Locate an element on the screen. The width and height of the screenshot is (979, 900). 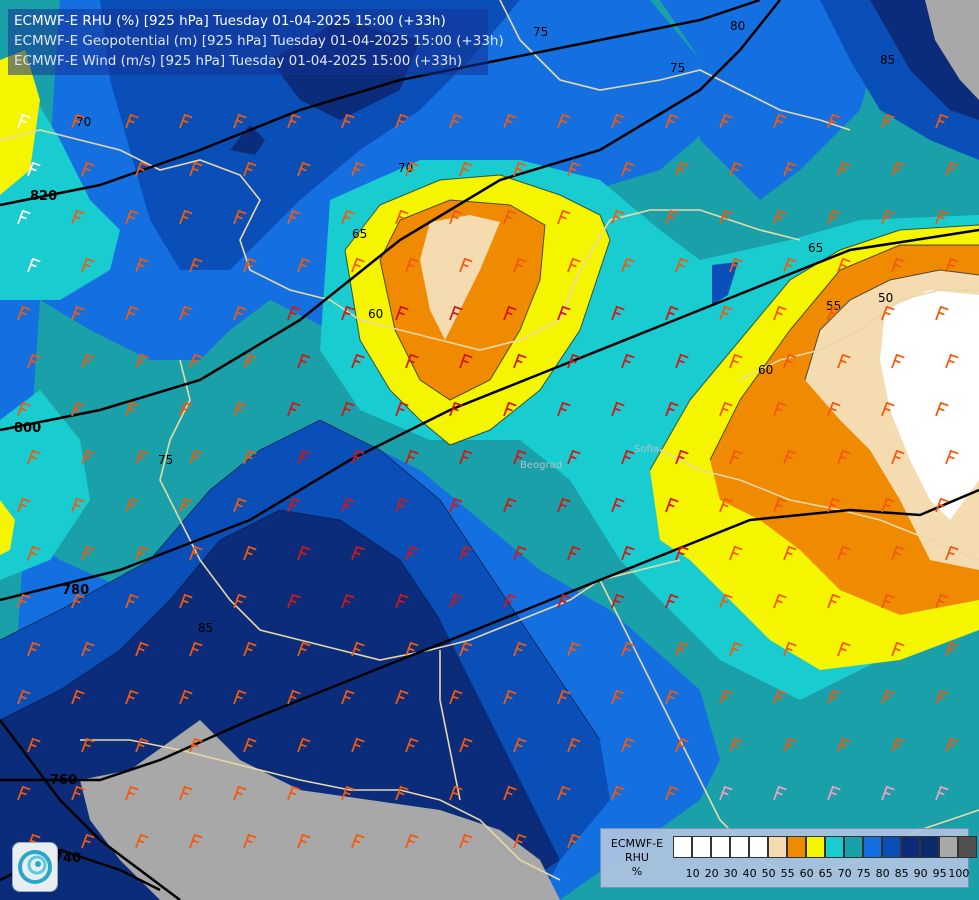
rhu-80-zone-ne is located at coordinates (770, 100).